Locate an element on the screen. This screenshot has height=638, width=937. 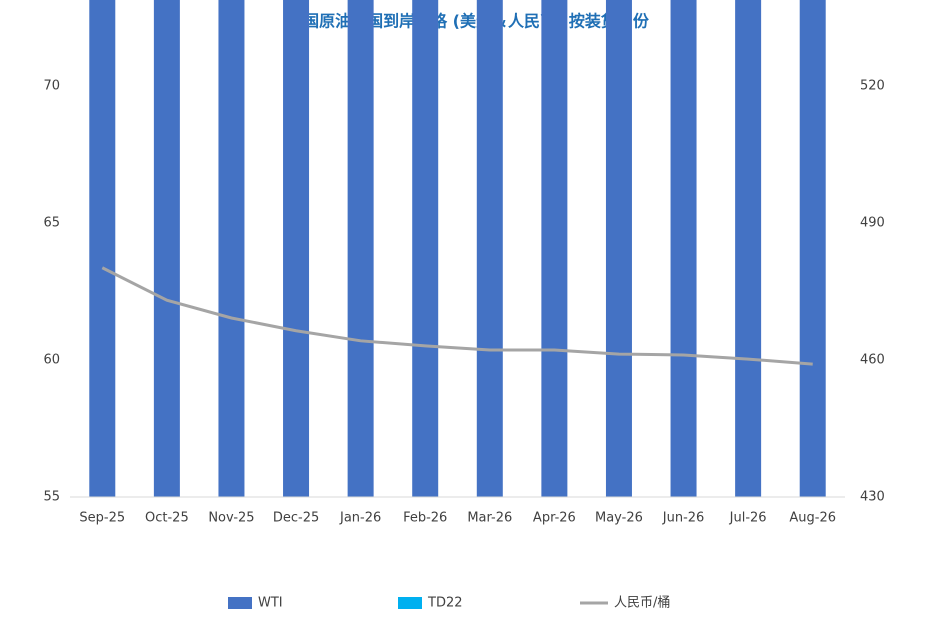
x-tick-label: Jan-26 is located at coordinates (360, 518).